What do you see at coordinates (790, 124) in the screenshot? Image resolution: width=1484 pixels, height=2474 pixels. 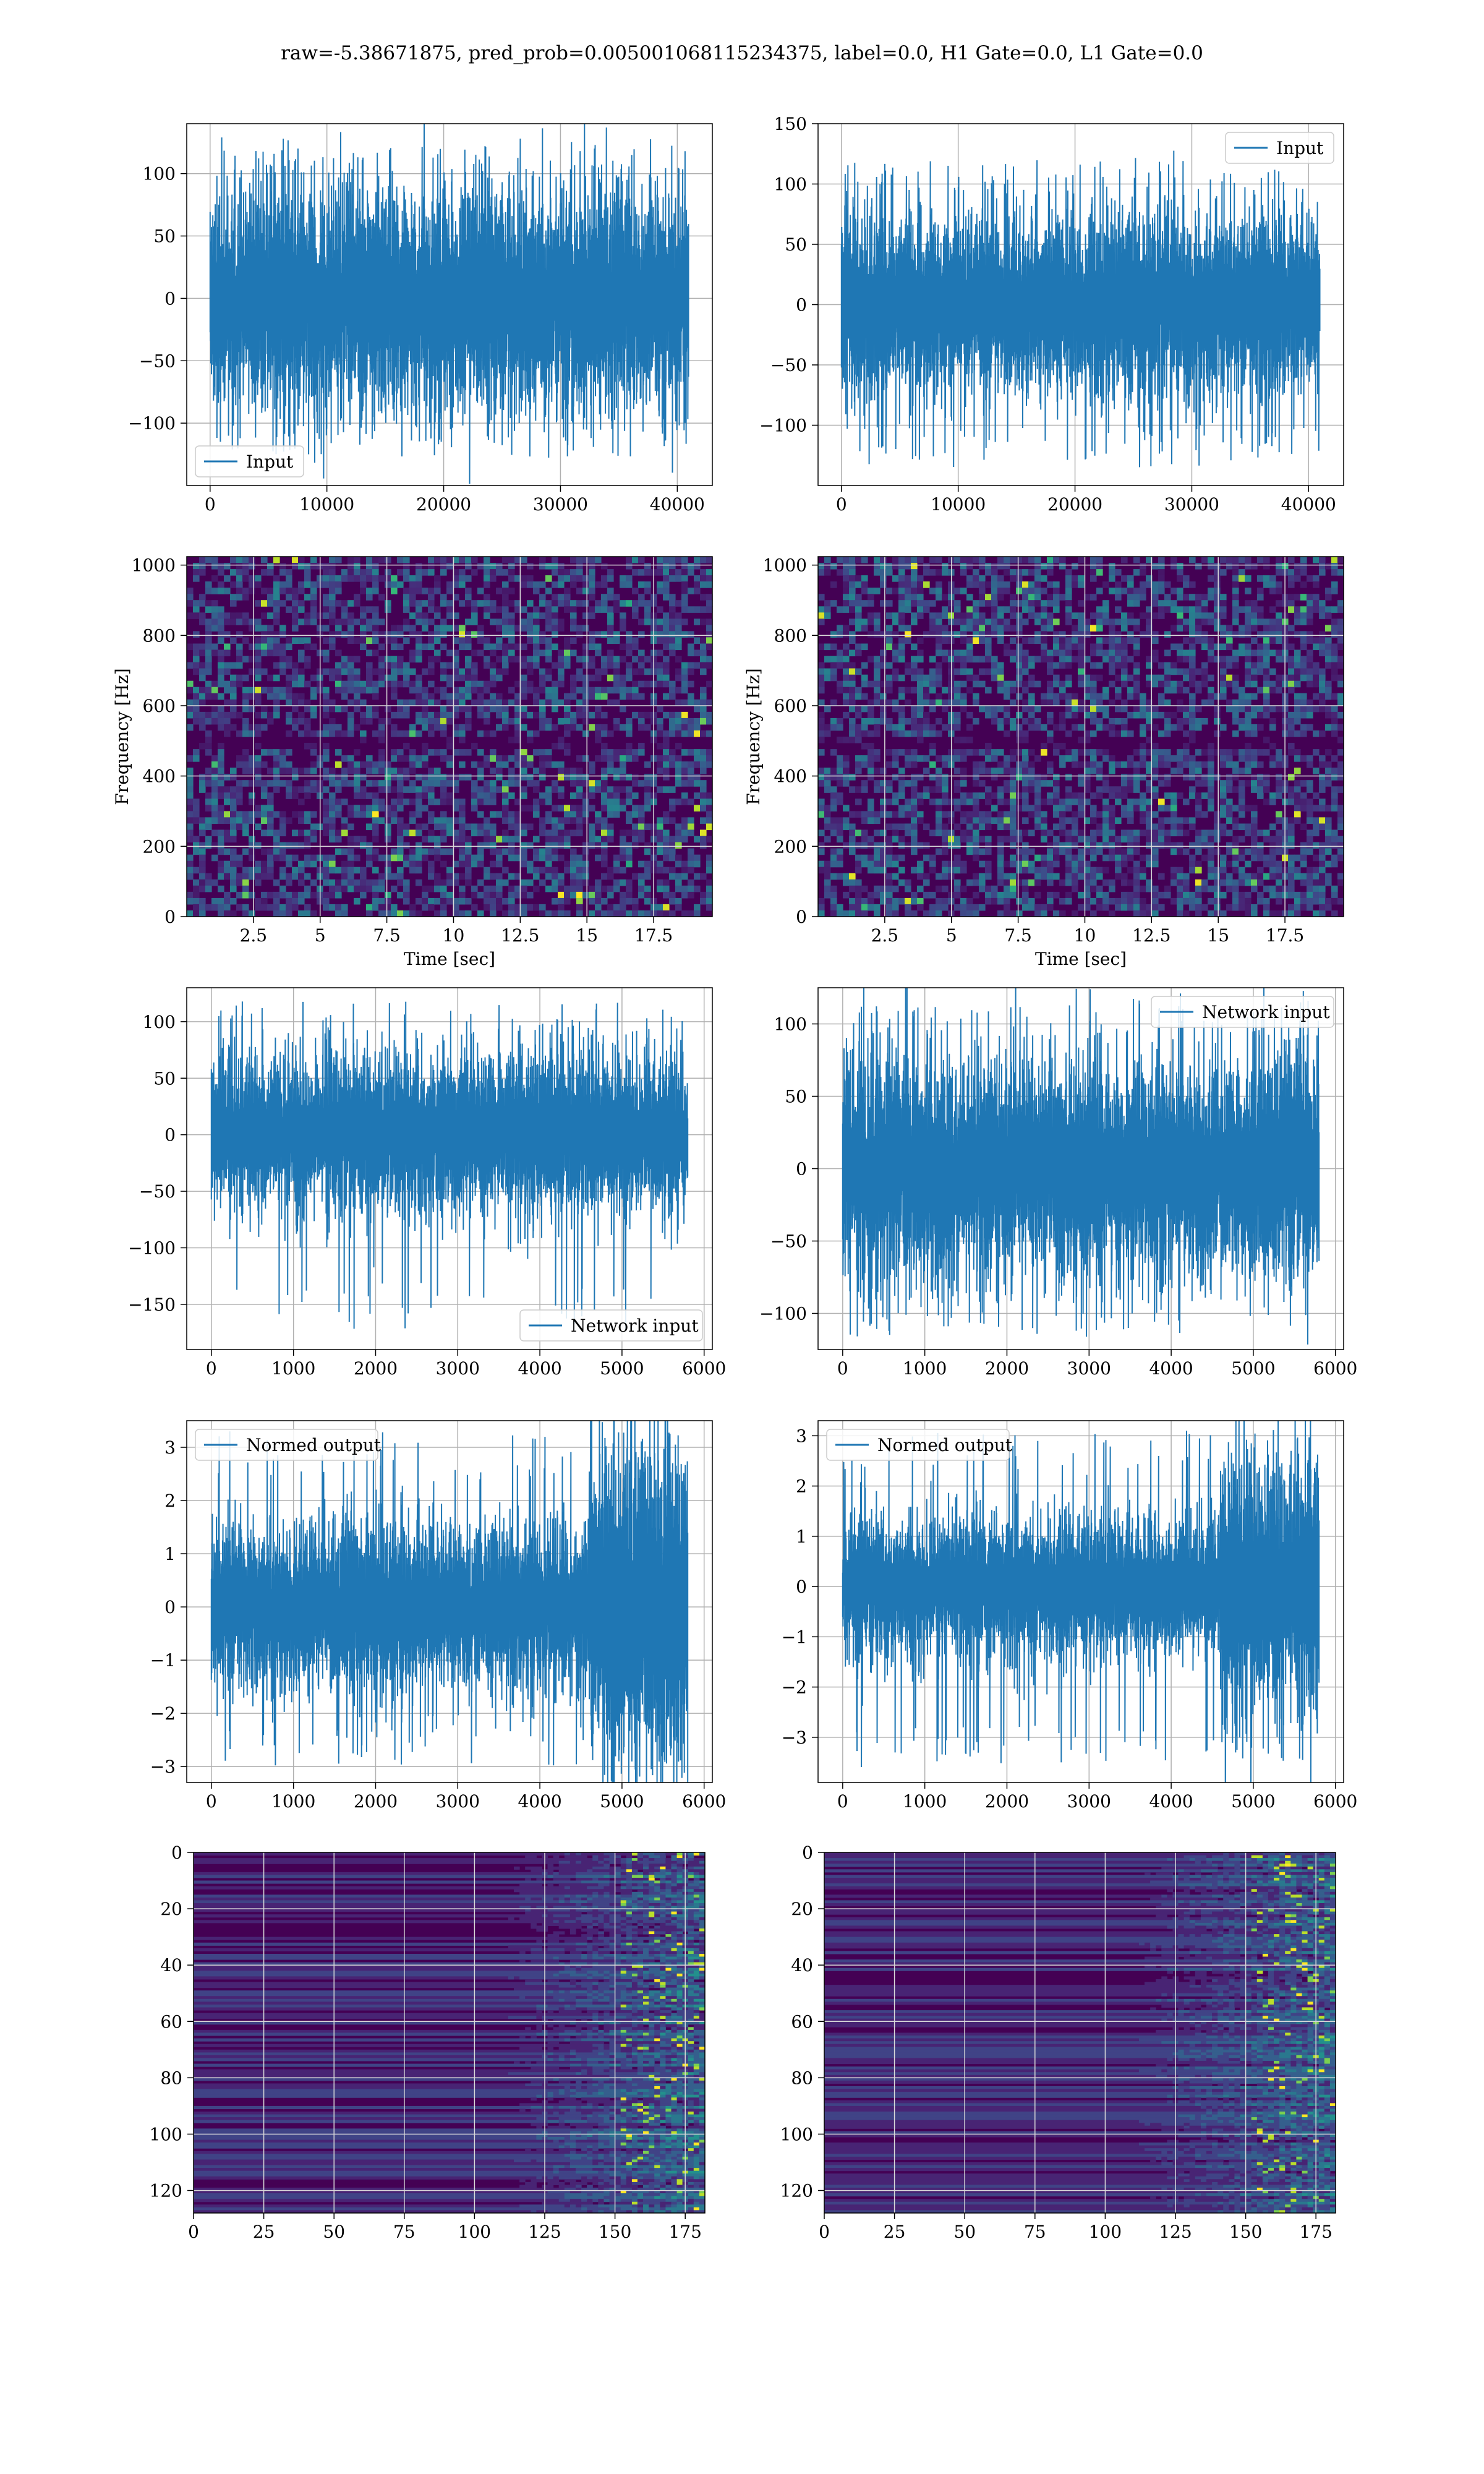 I see `y-tick-label: 150` at bounding box center [790, 124].